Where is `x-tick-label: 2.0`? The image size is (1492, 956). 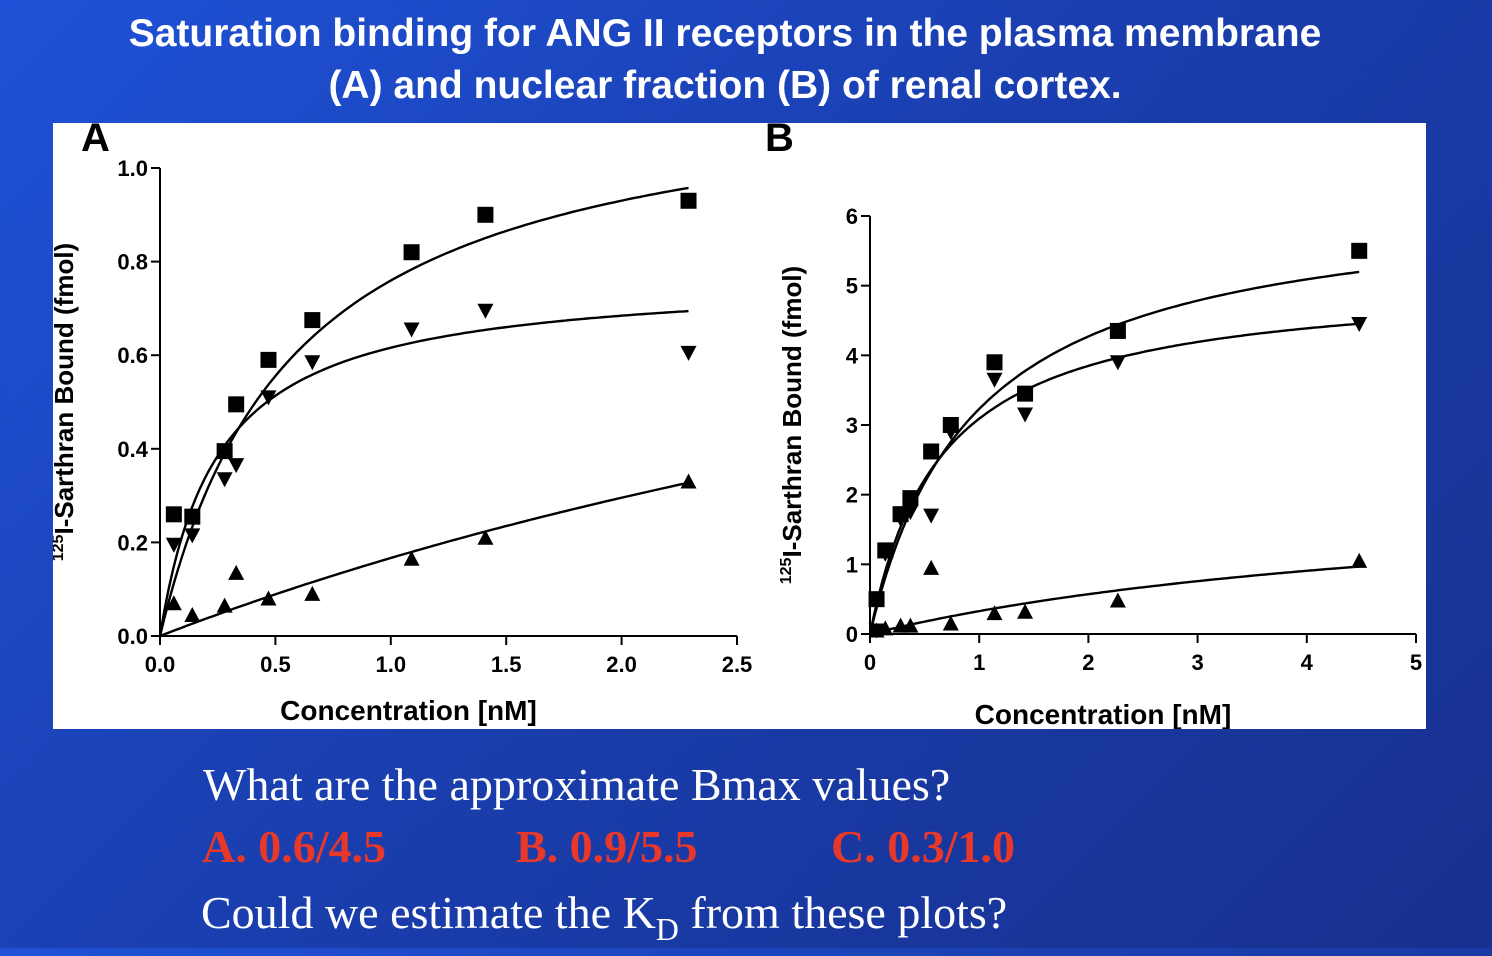
x-tick-label: 2.0 is located at coordinates (621, 664).